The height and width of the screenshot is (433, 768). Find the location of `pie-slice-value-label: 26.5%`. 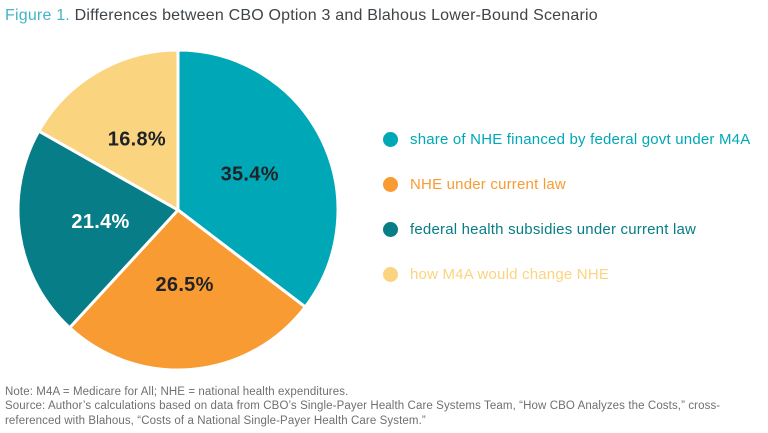

pie-slice-value-label: 26.5% is located at coordinates (184, 285).